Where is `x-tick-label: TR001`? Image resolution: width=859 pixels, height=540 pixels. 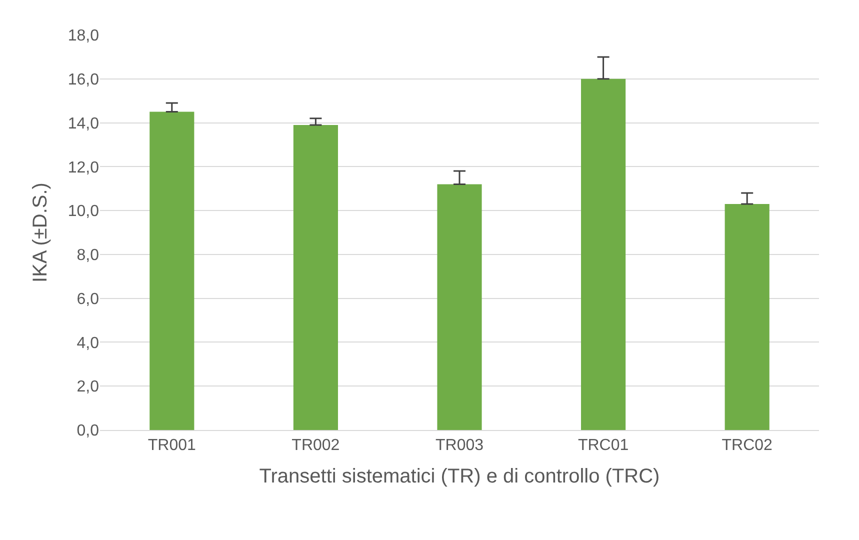 x-tick-label: TR001 is located at coordinates (172, 445).